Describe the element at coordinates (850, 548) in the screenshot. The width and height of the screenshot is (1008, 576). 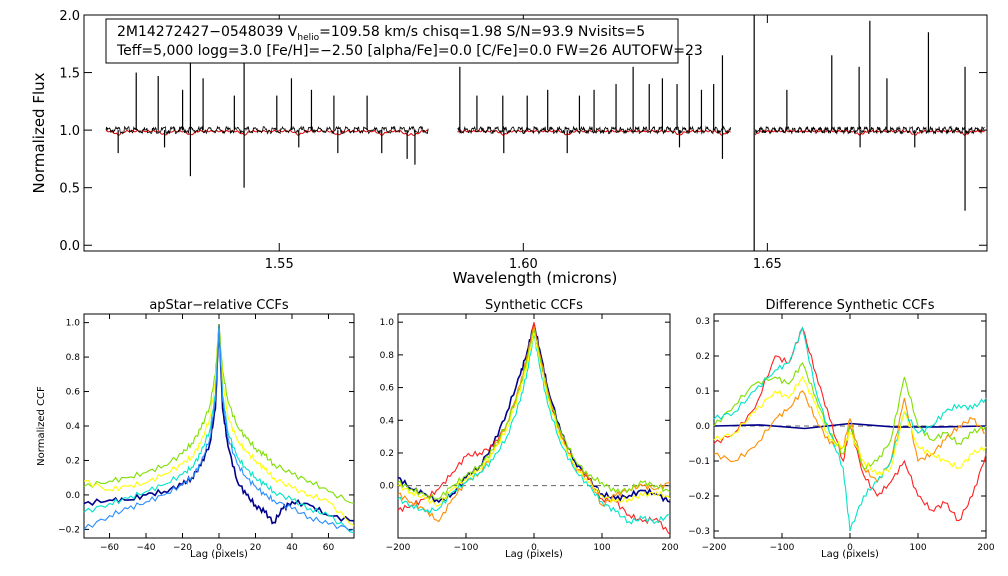
I see `difference-ccf-xtick-label-2: 0` at that location.